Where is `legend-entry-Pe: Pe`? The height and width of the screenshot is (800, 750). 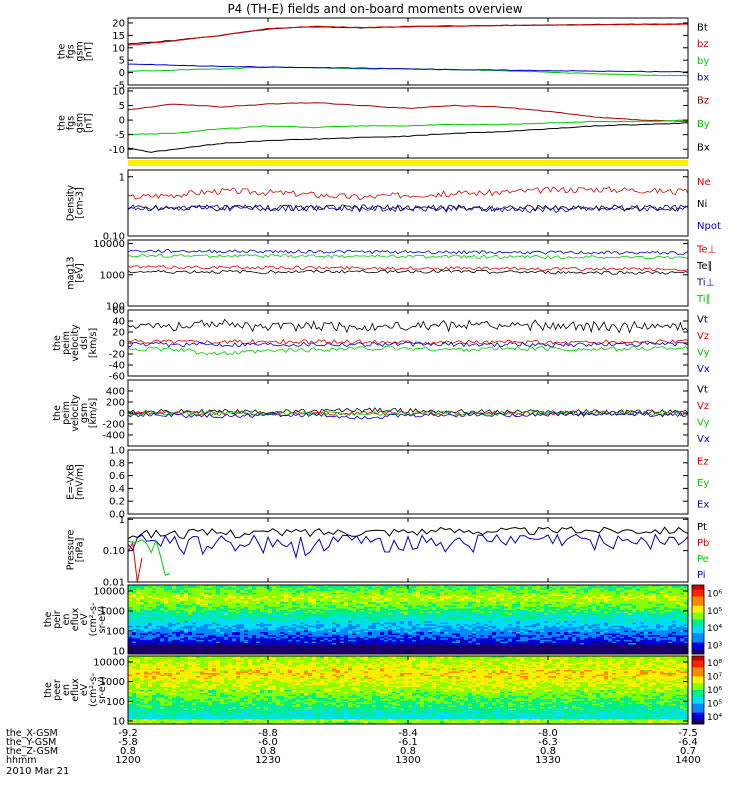 legend-entry-Pe: Pe is located at coordinates (703, 559).